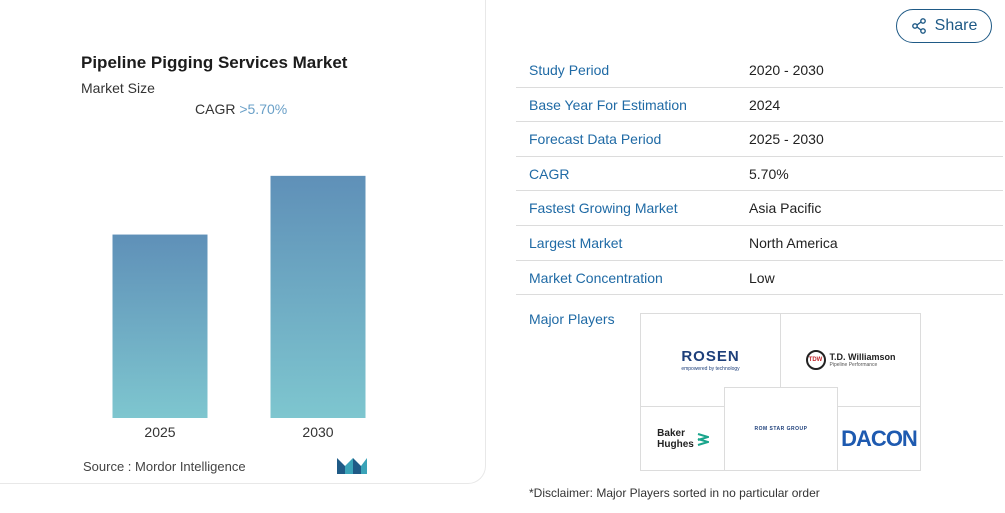 The height and width of the screenshot is (513, 1005). Describe the element at coordinates (786, 139) in the screenshot. I see `stat-value: 2025 - 2030` at that location.